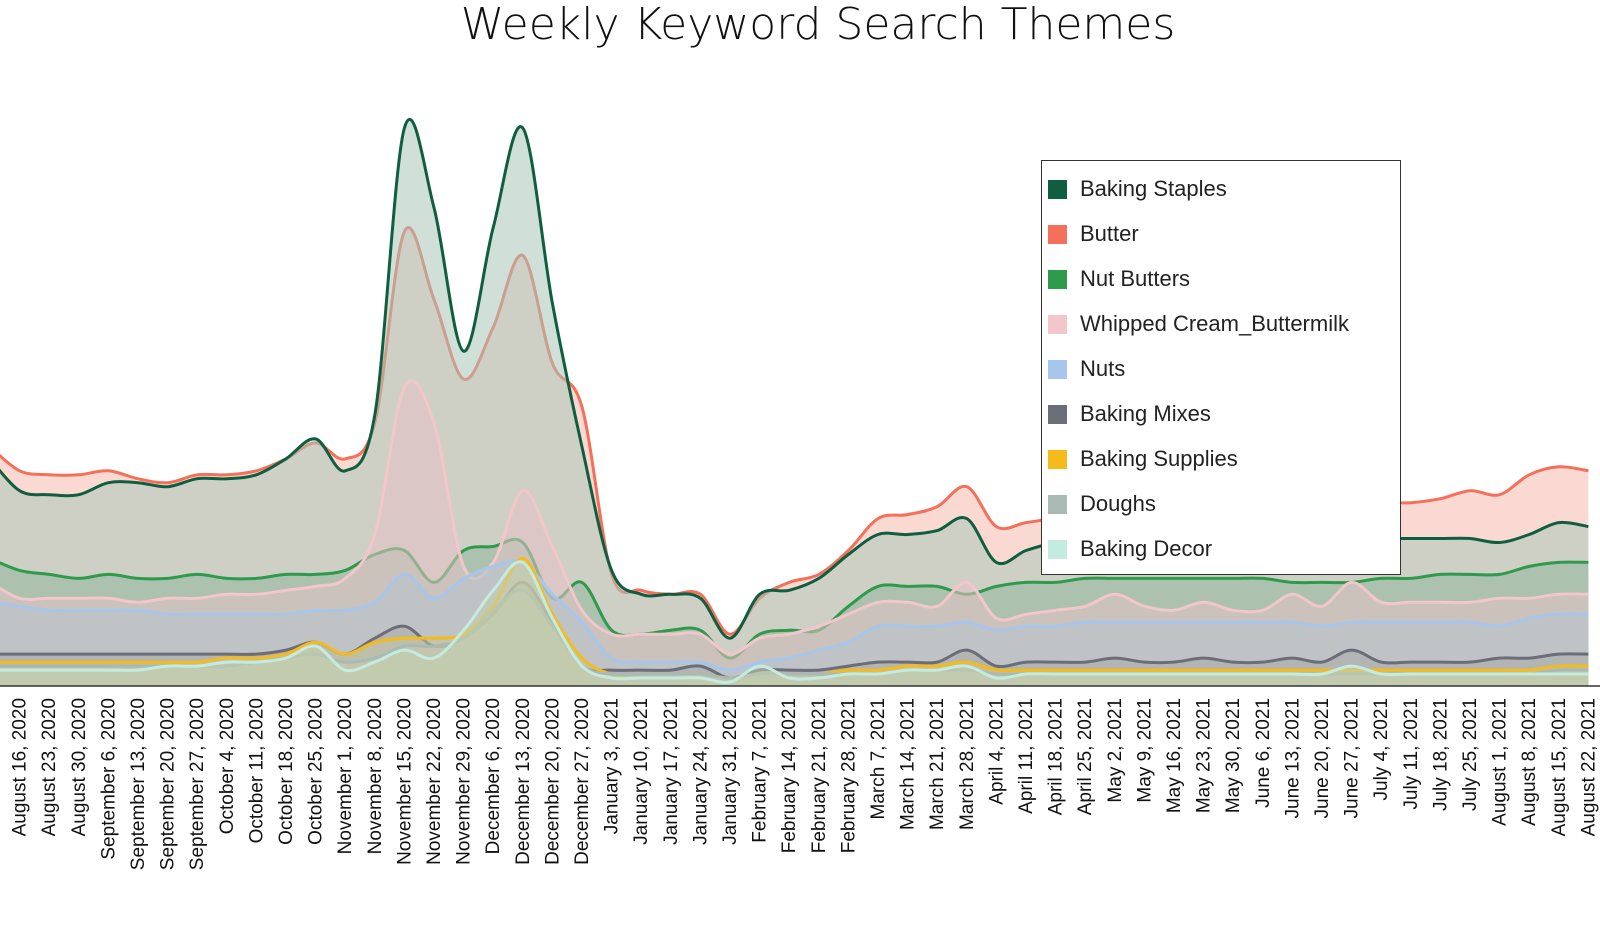 Image resolution: width=1600 pixels, height=945 pixels. I want to click on x-tick: April 25, 2021, so click(1085, 756).